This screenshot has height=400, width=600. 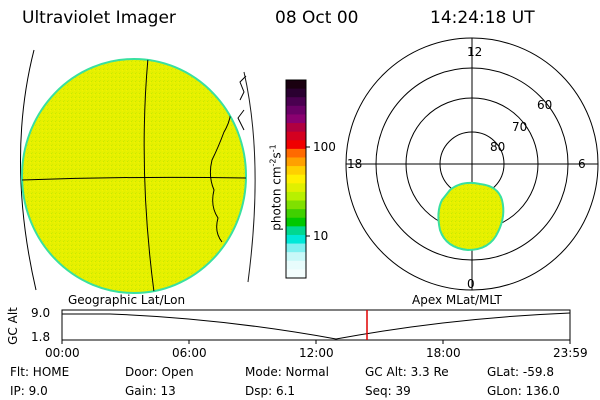 What do you see at coordinates (317, 18) in the screenshot?
I see `date-label: 08 Oct 00` at bounding box center [317, 18].